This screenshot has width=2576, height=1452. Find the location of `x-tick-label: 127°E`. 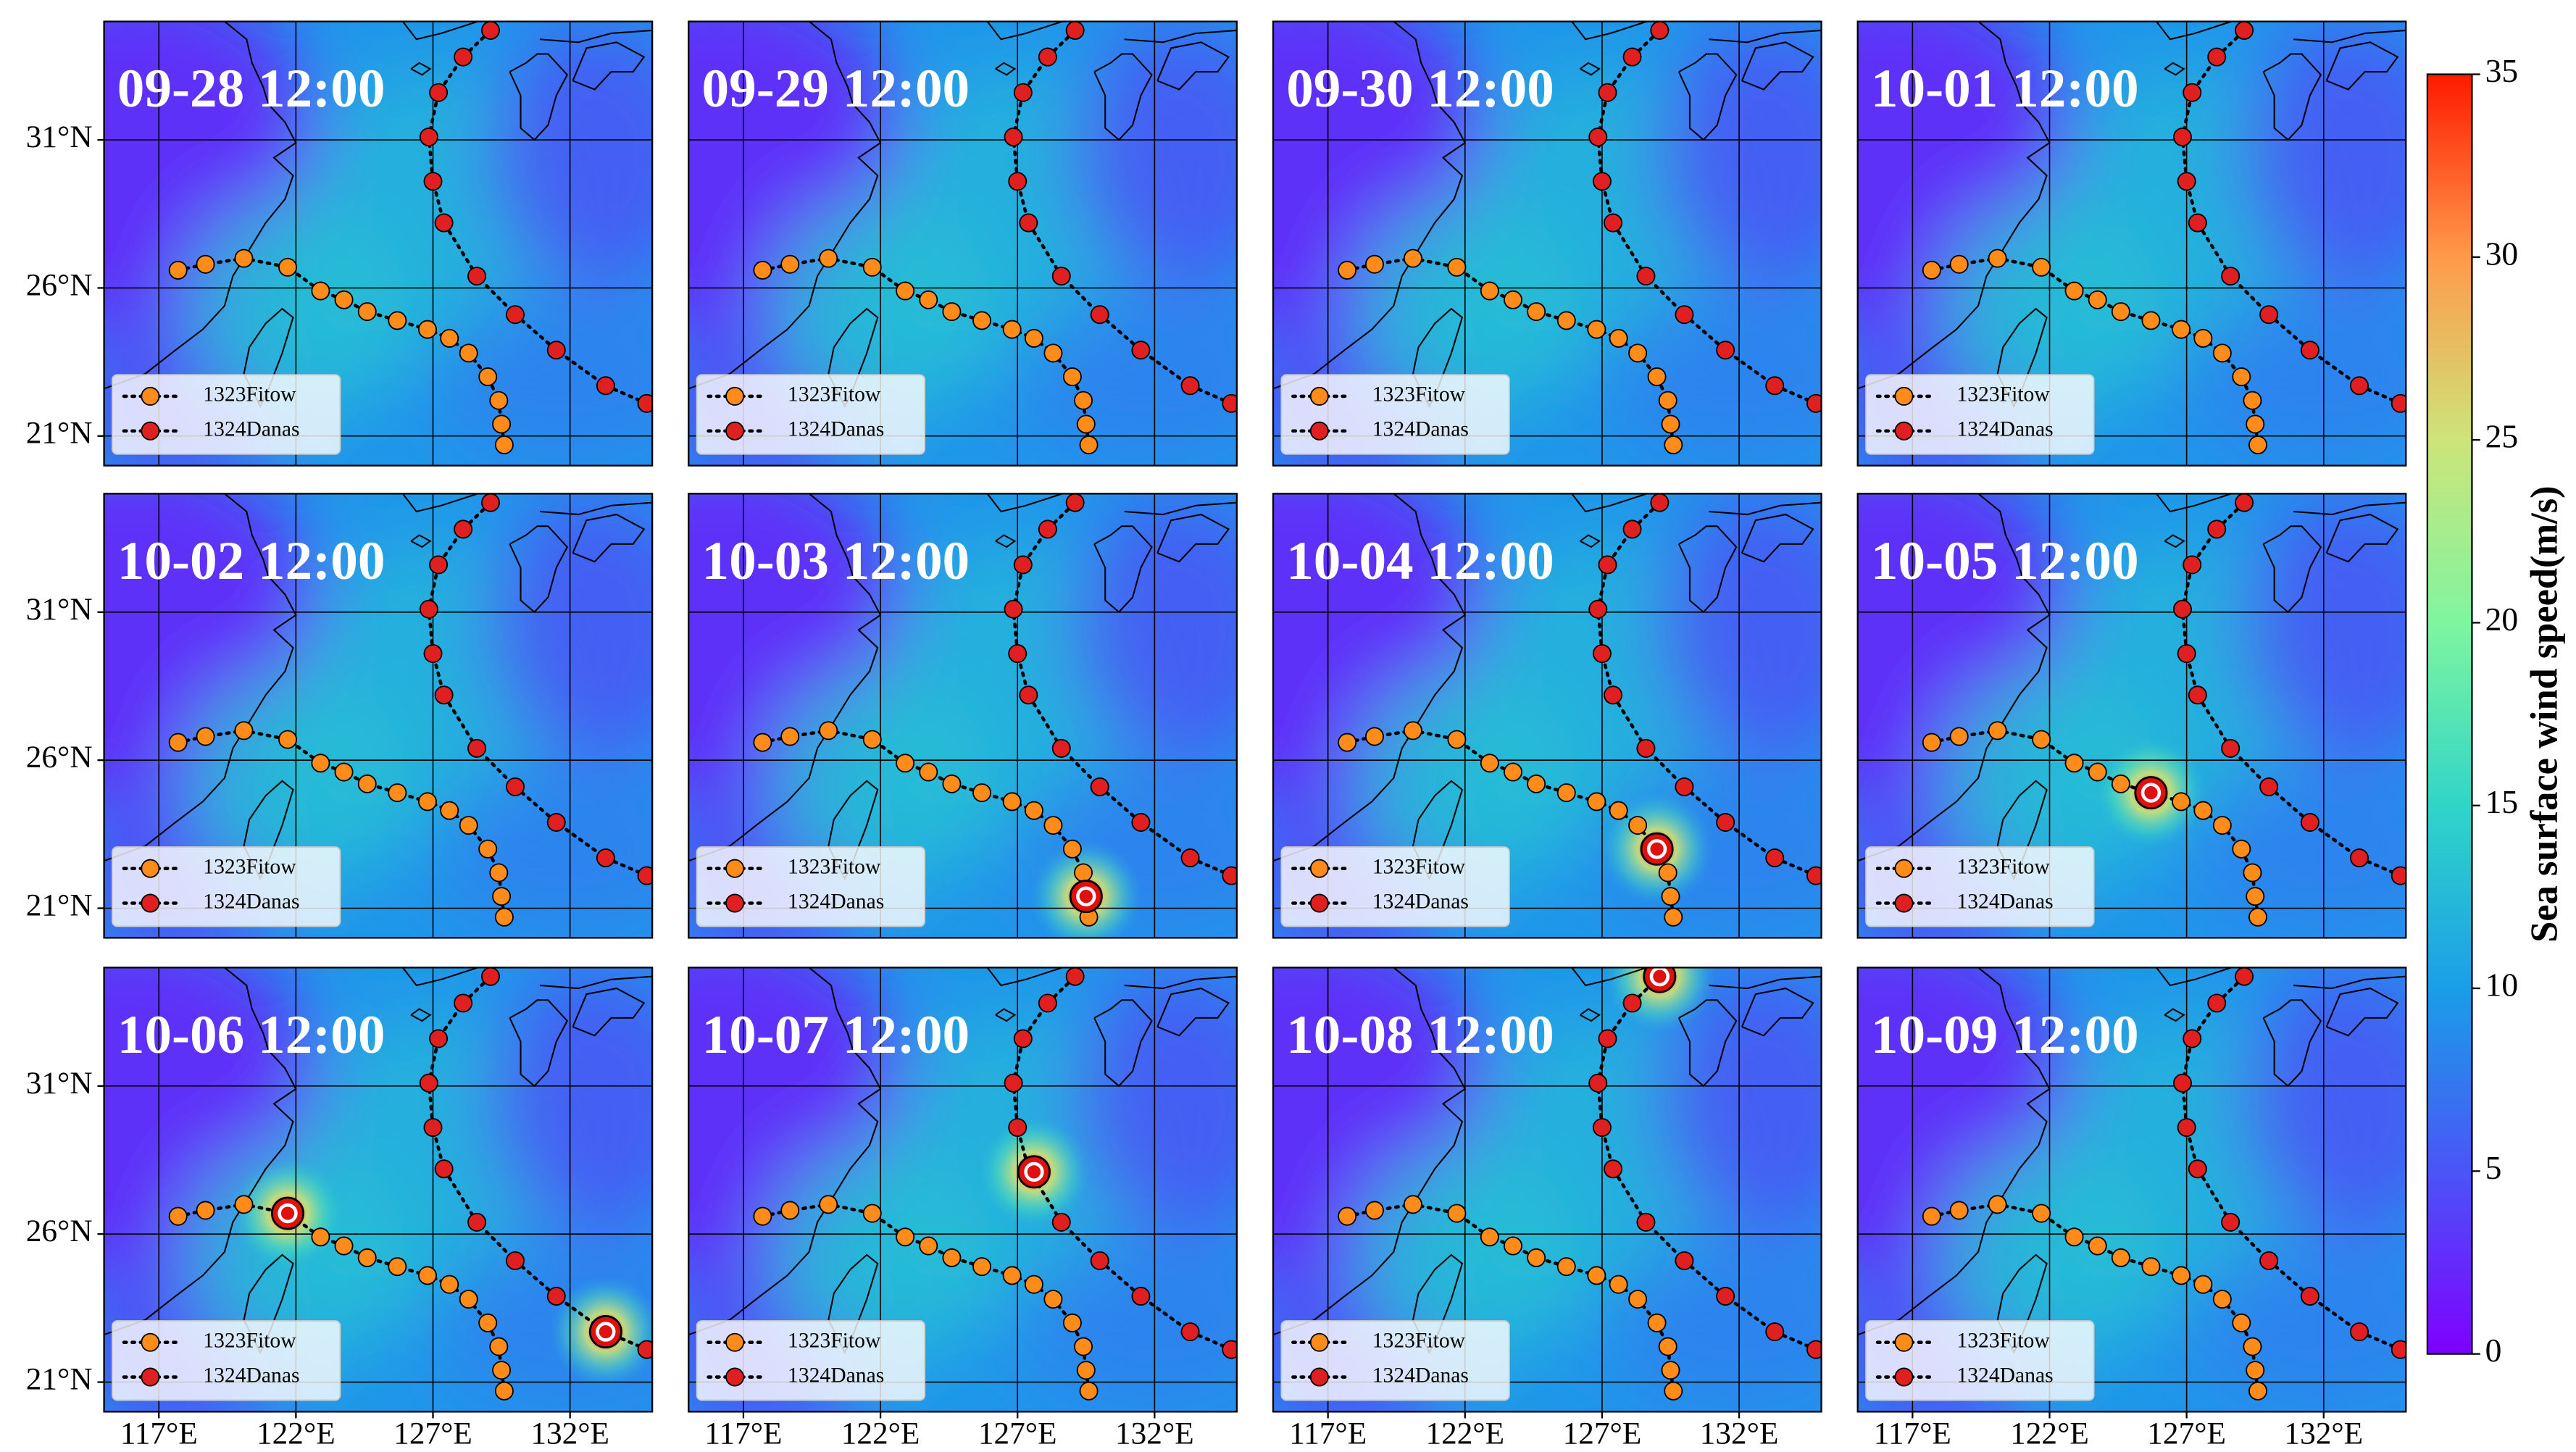

x-tick-label: 127°E is located at coordinates (432, 1434).